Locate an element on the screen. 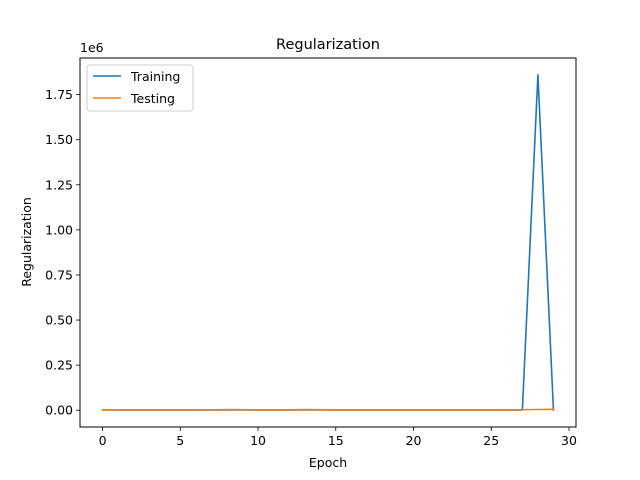 The width and height of the screenshot is (640, 480). x-tick-label: 10 is located at coordinates (258, 440).